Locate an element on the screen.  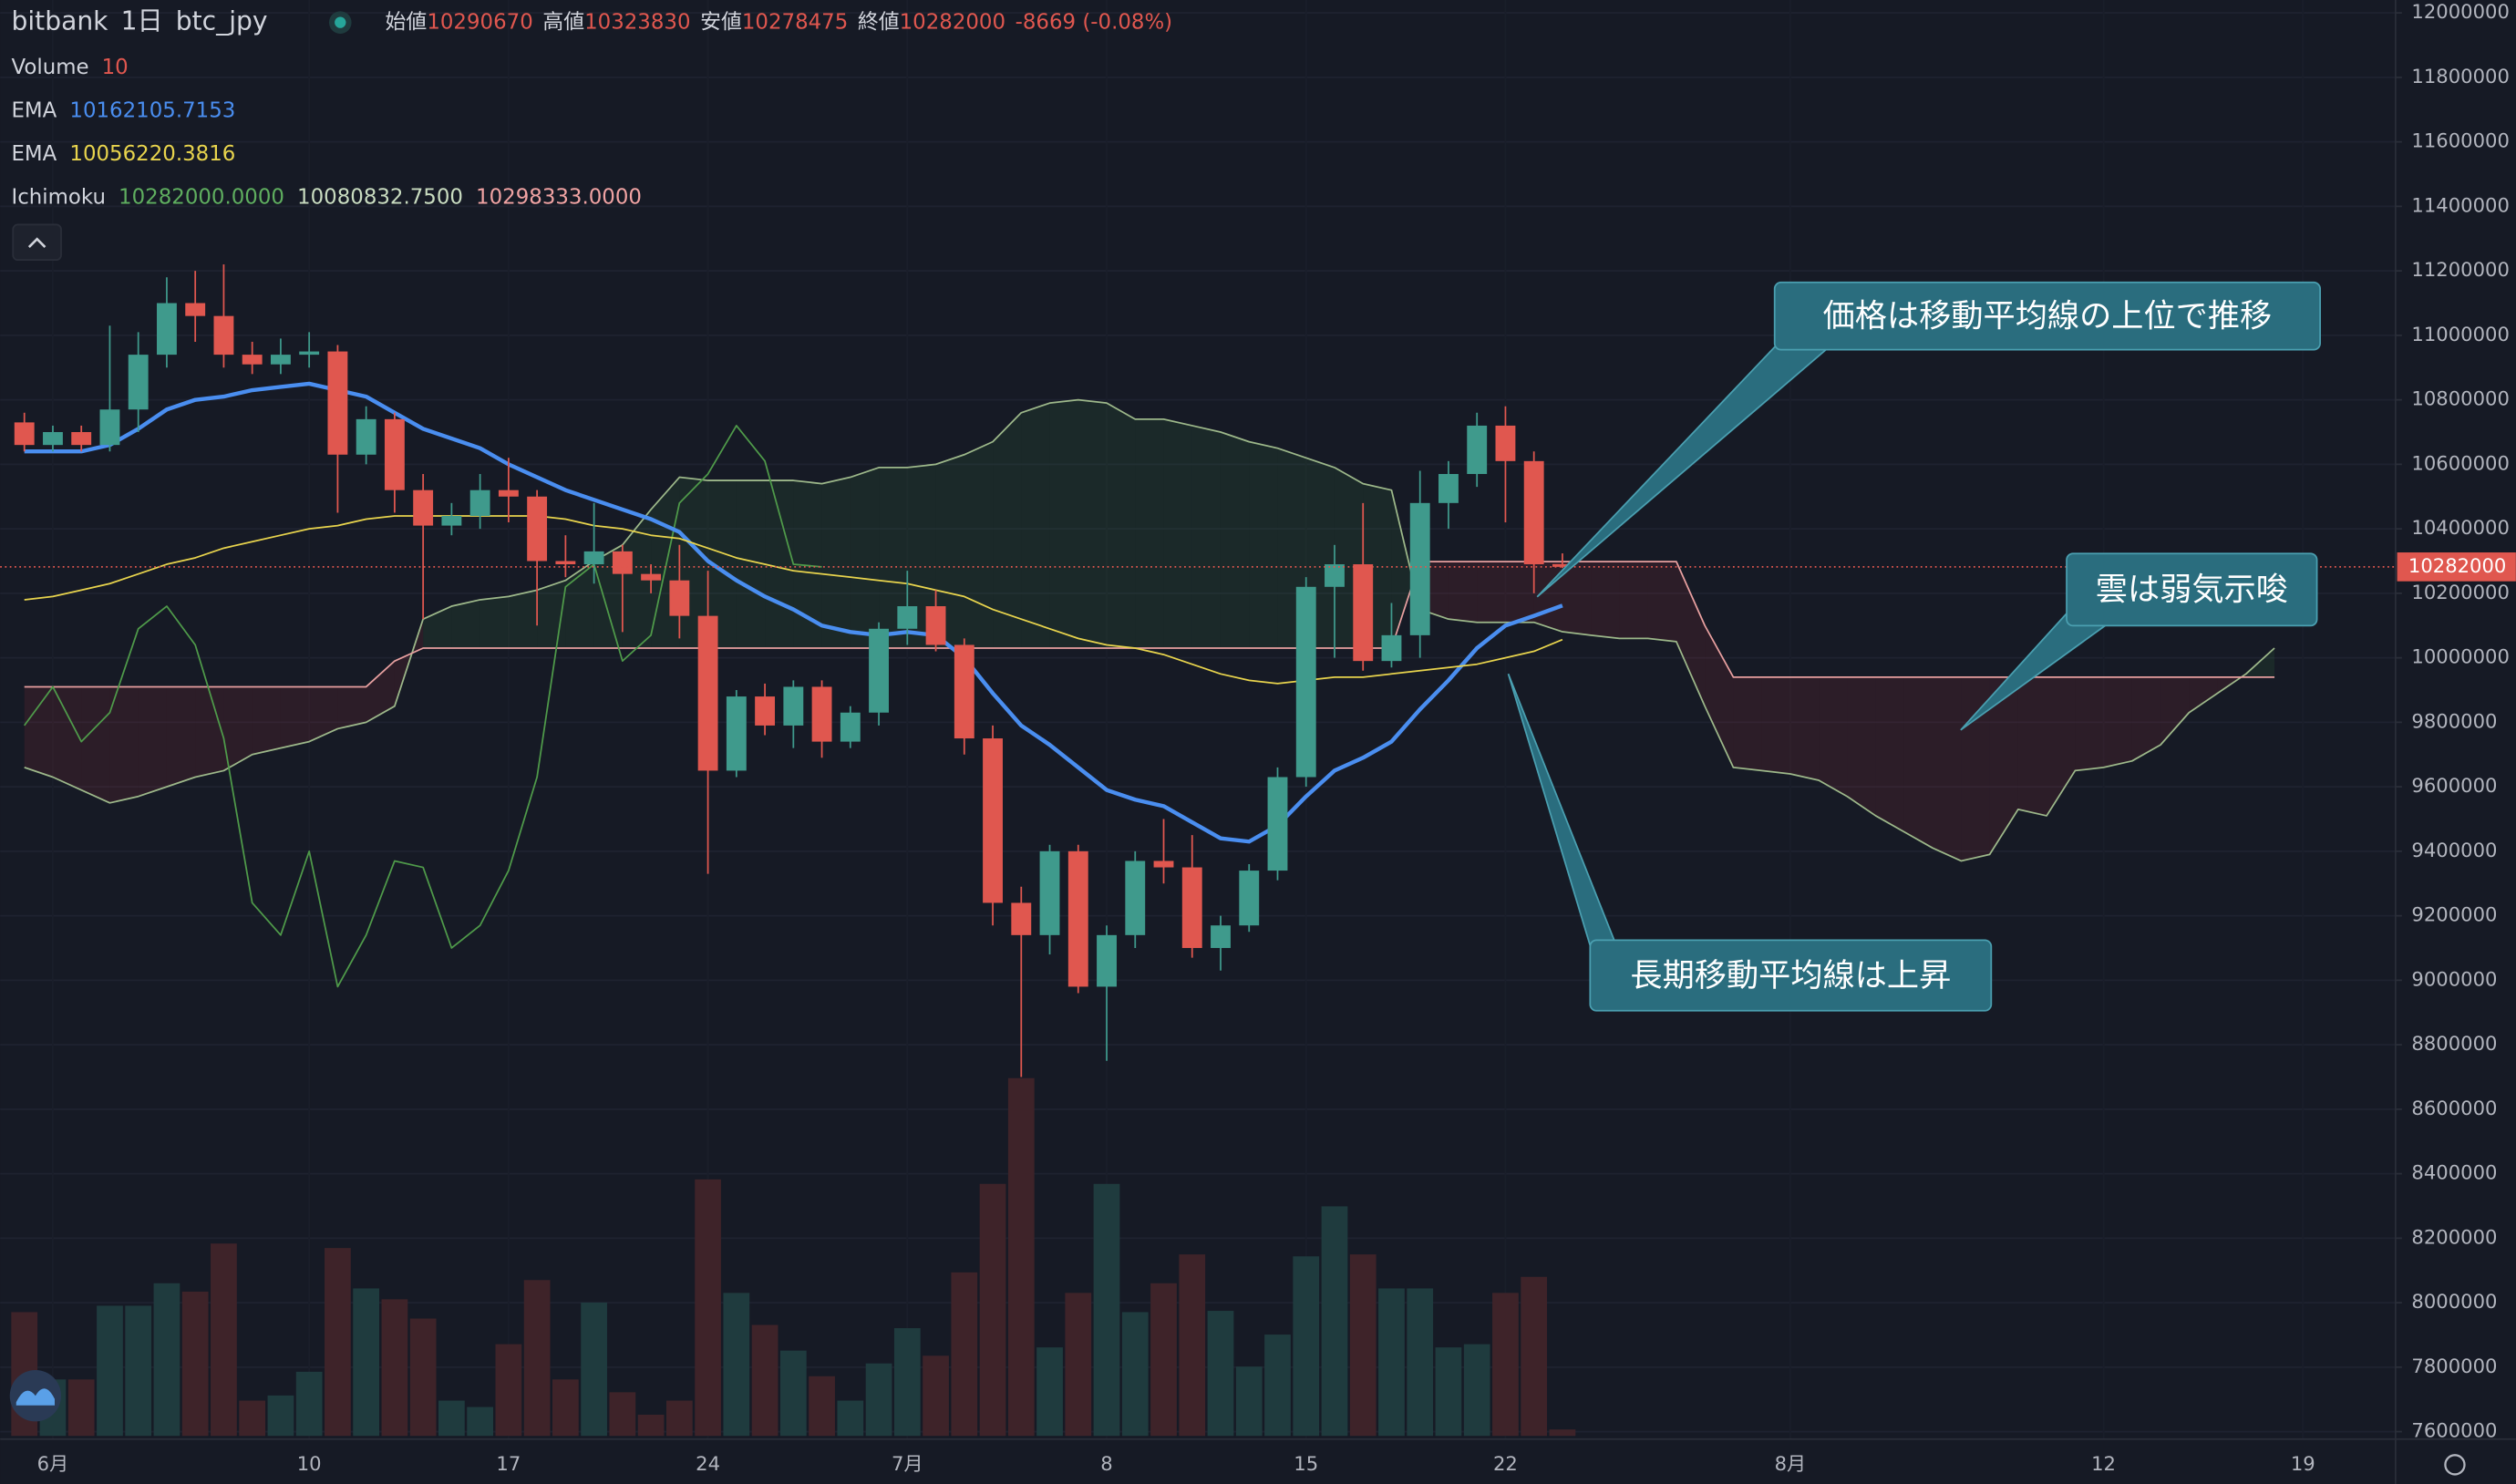
callout-text: 価格は移動平均線の上位で推移 is located at coordinates (2048, 316).